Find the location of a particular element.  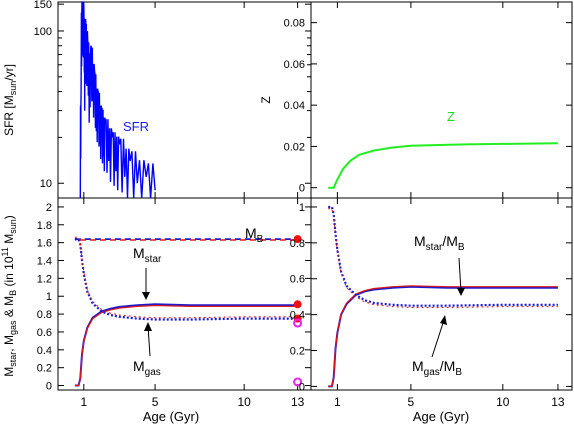

mgas-fraction-arrowhead is located at coordinates (443, 320).